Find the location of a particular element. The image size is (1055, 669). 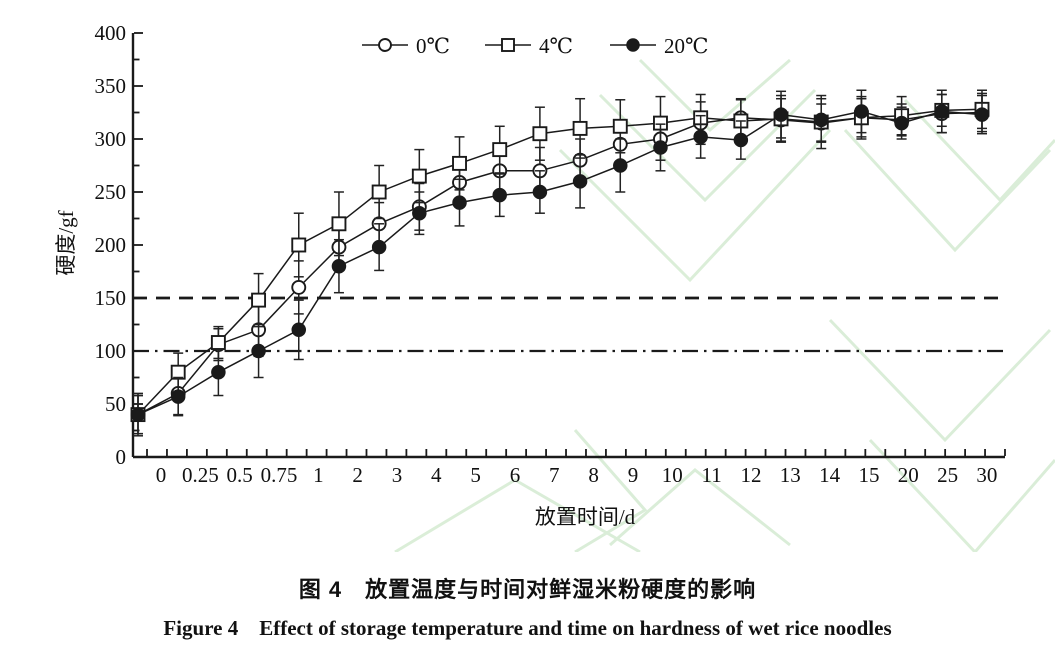

svg-text: 30 is located at coordinates (986, 475).